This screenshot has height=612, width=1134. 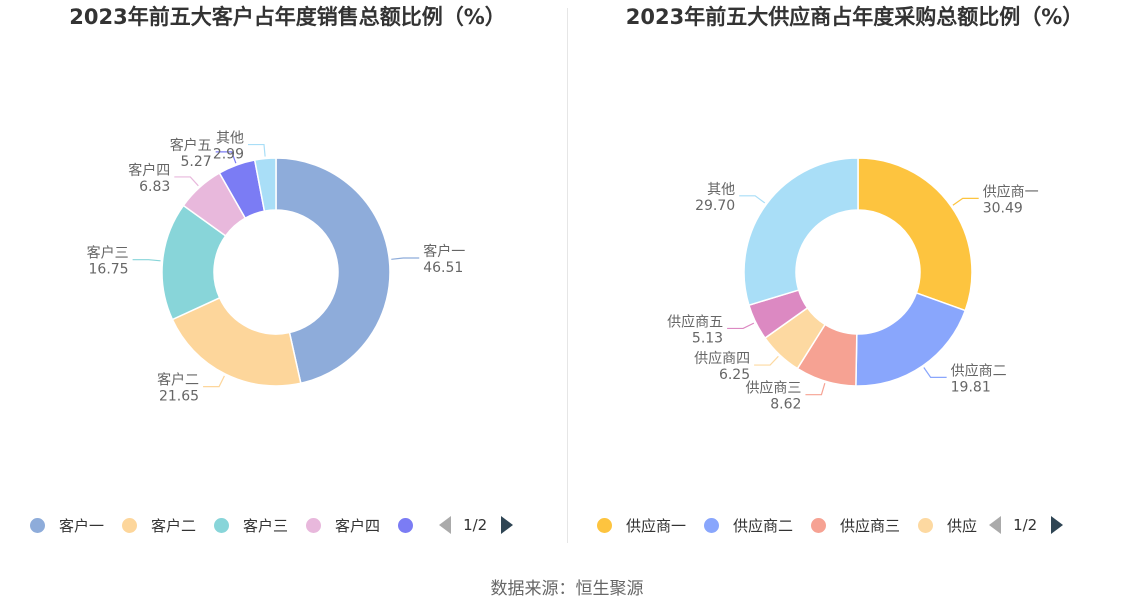 What do you see at coordinates (567, 589) in the screenshot?
I see `data-source-note: 数据来源：恒生聚源` at bounding box center [567, 589].